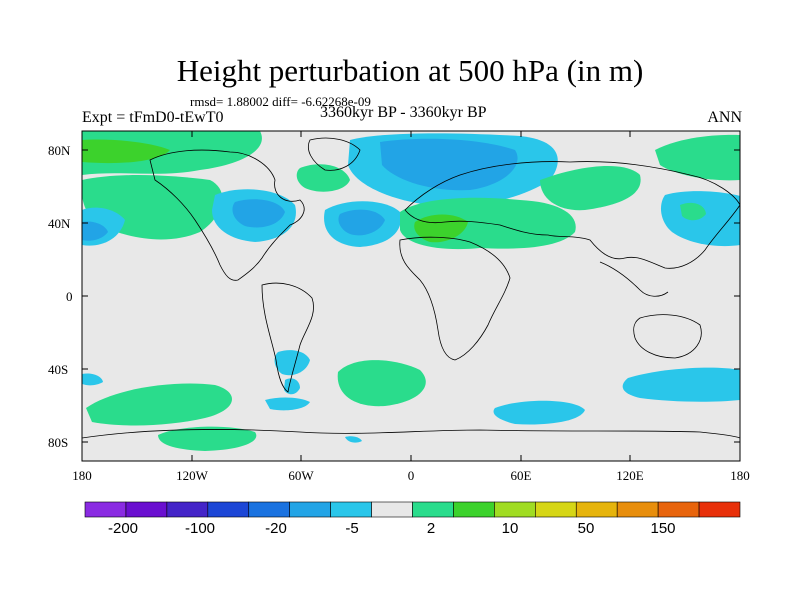 The width and height of the screenshot is (800, 600). Describe the element at coordinates (280, 101) in the screenshot. I see `stats-text: rmsd= 1.88002 diff= -6.62268e-09` at that location.